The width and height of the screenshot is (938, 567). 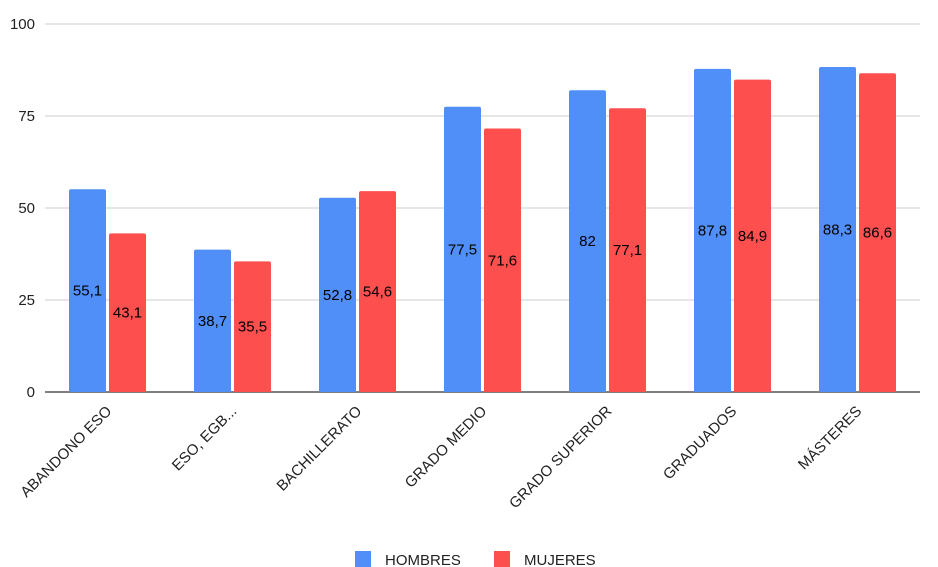 I want to click on data-label: 71,6, so click(x=502, y=260).